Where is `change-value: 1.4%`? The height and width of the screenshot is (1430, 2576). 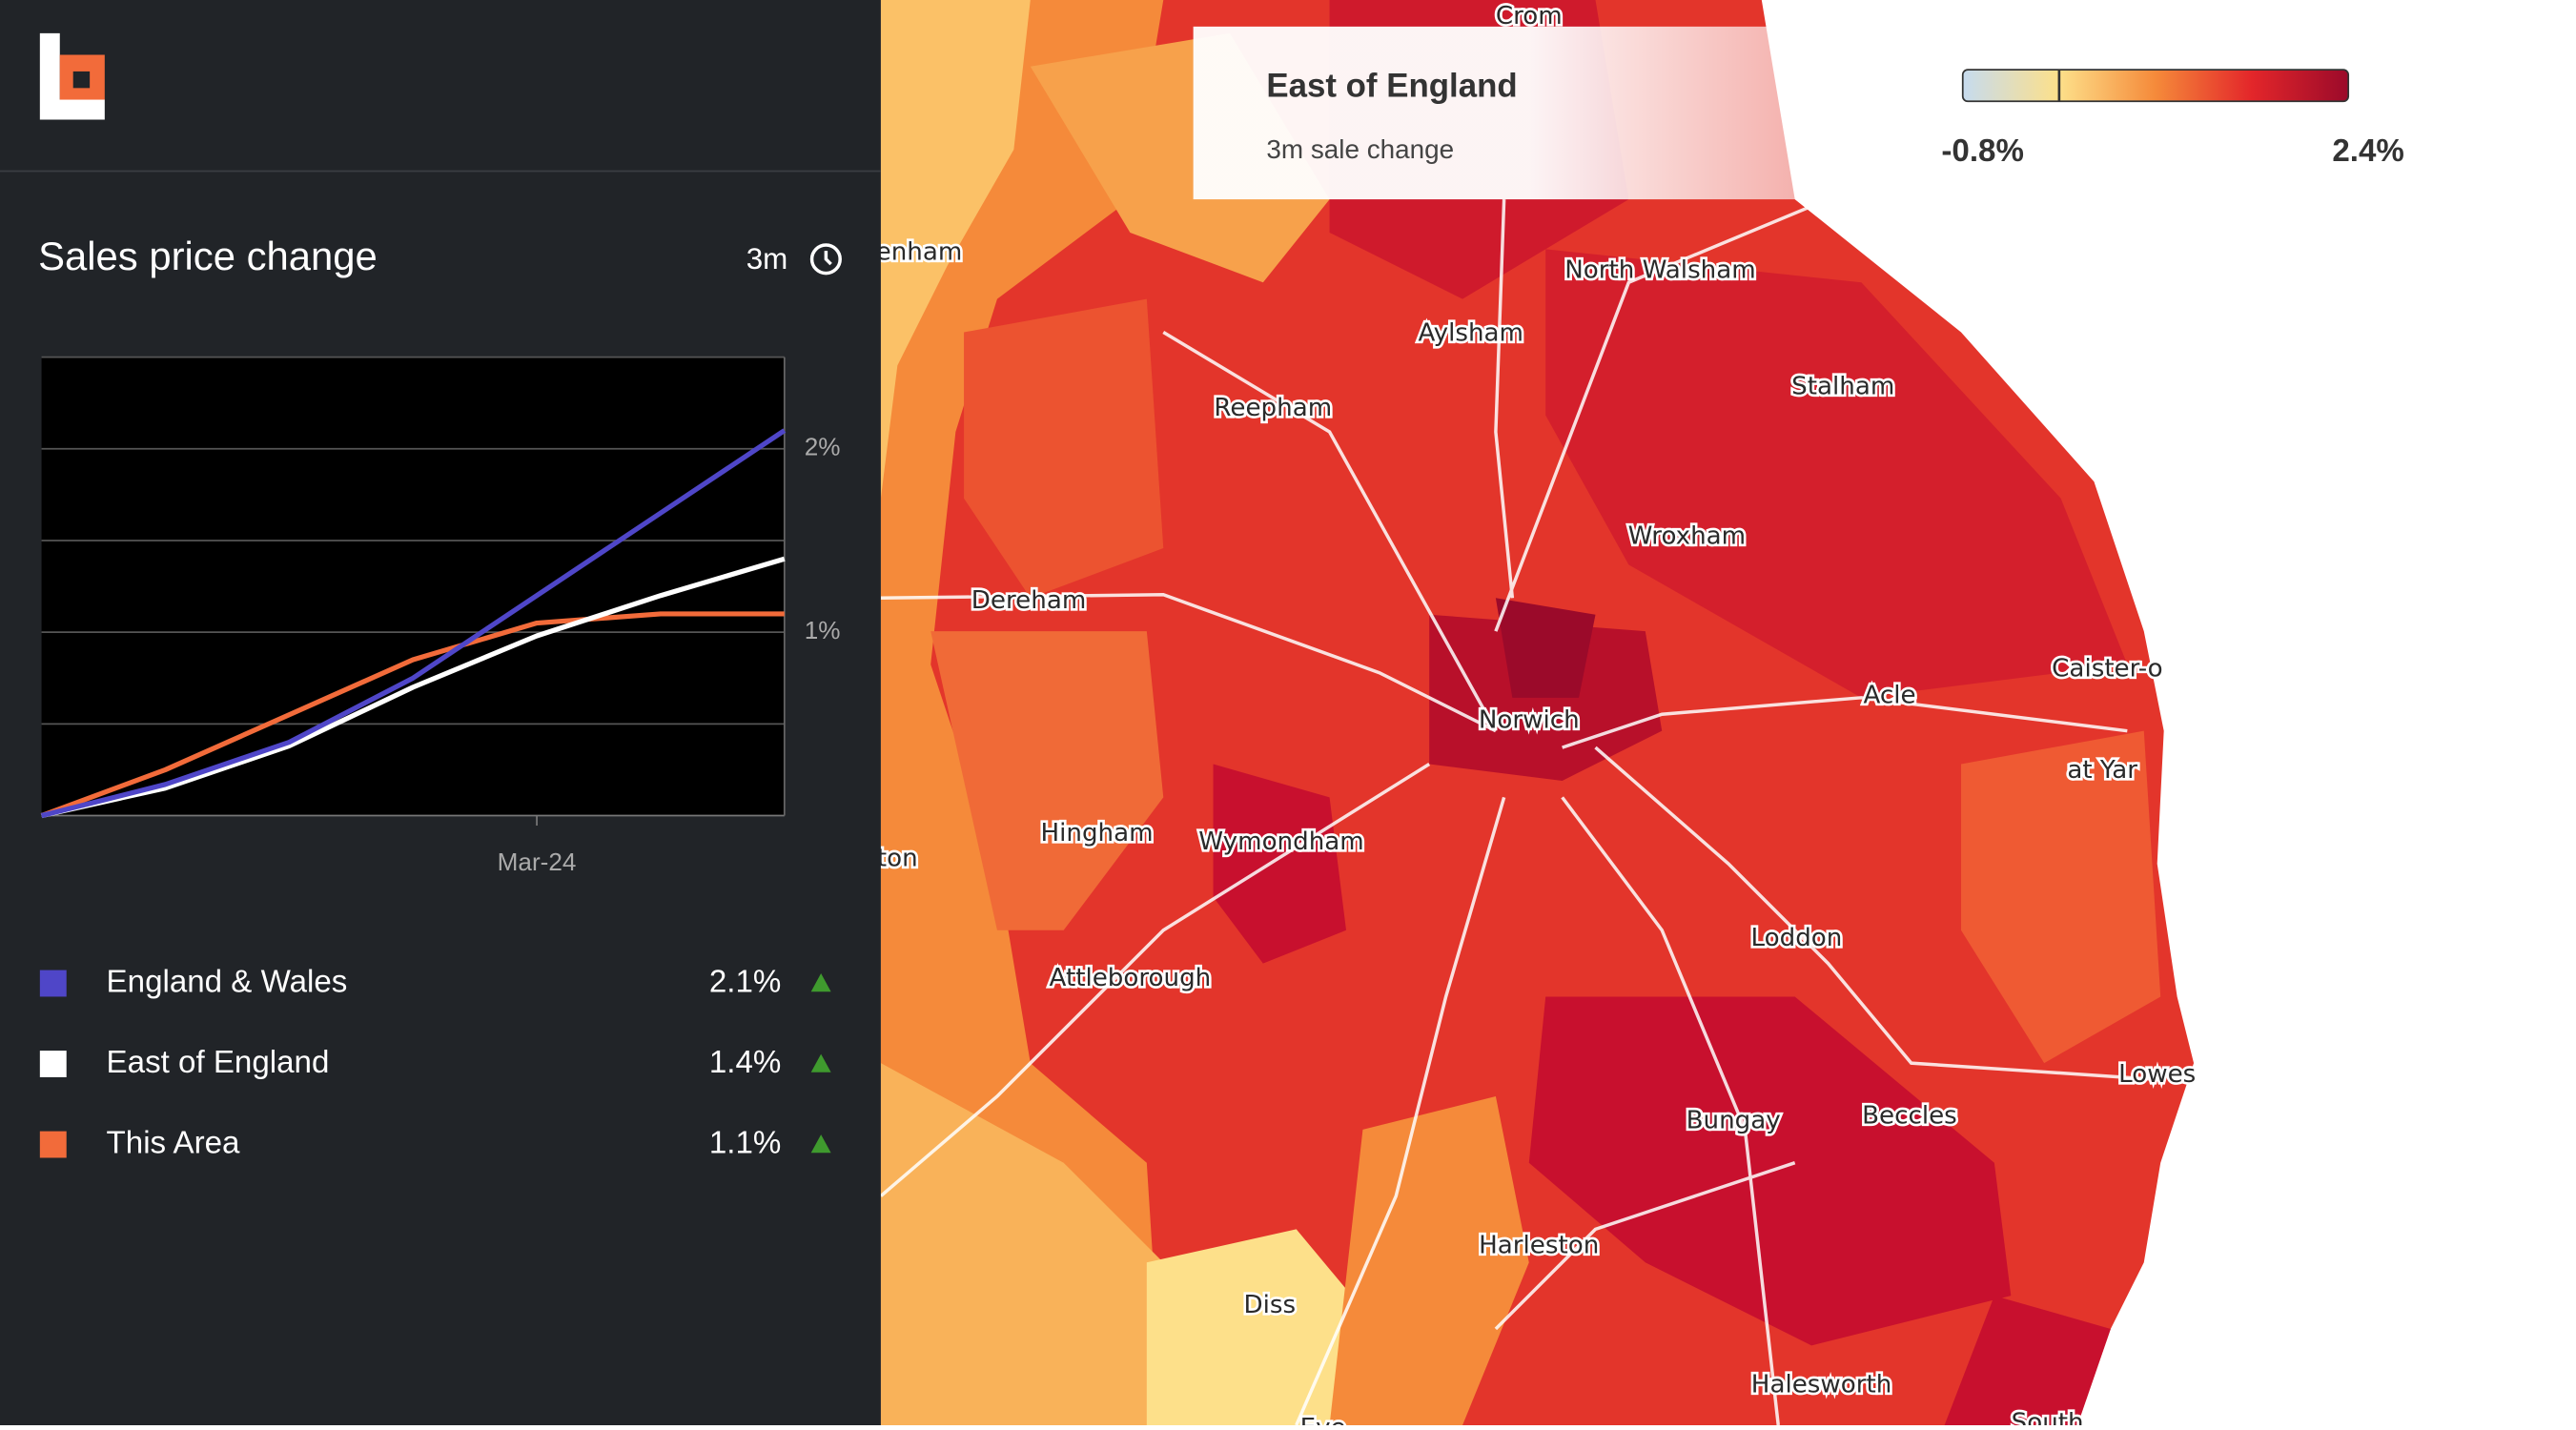 change-value: 1.4% is located at coordinates (745, 1063).